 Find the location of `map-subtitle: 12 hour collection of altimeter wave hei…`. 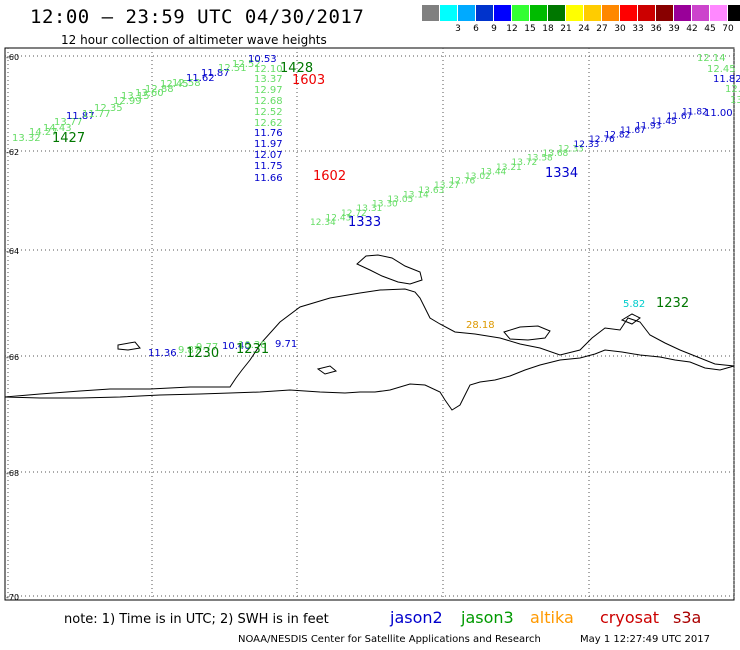

map-subtitle: 12 hour collection of altimeter wave hei… is located at coordinates (194, 40).